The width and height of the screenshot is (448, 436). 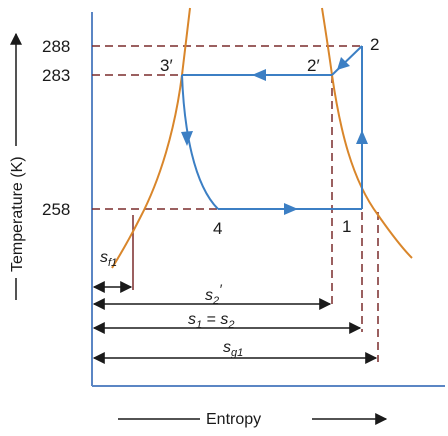 I want to click on saturated-vapour-curve, so click(x=367, y=133).